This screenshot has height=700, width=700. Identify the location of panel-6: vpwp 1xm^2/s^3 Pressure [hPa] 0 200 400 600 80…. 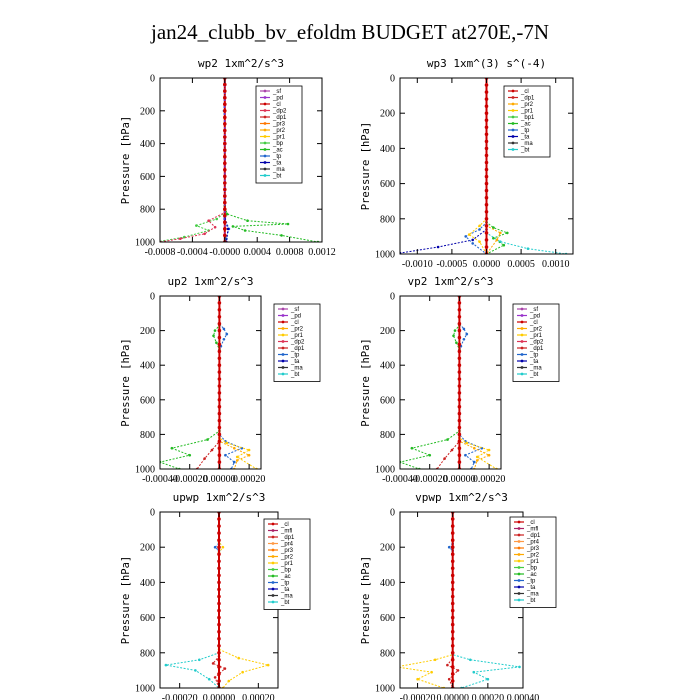
(458, 595).